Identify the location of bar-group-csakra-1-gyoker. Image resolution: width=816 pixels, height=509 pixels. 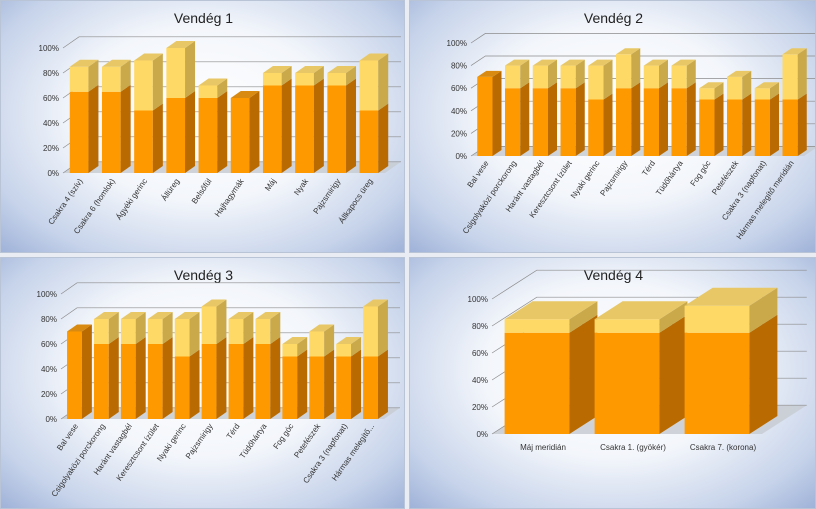
(641, 367).